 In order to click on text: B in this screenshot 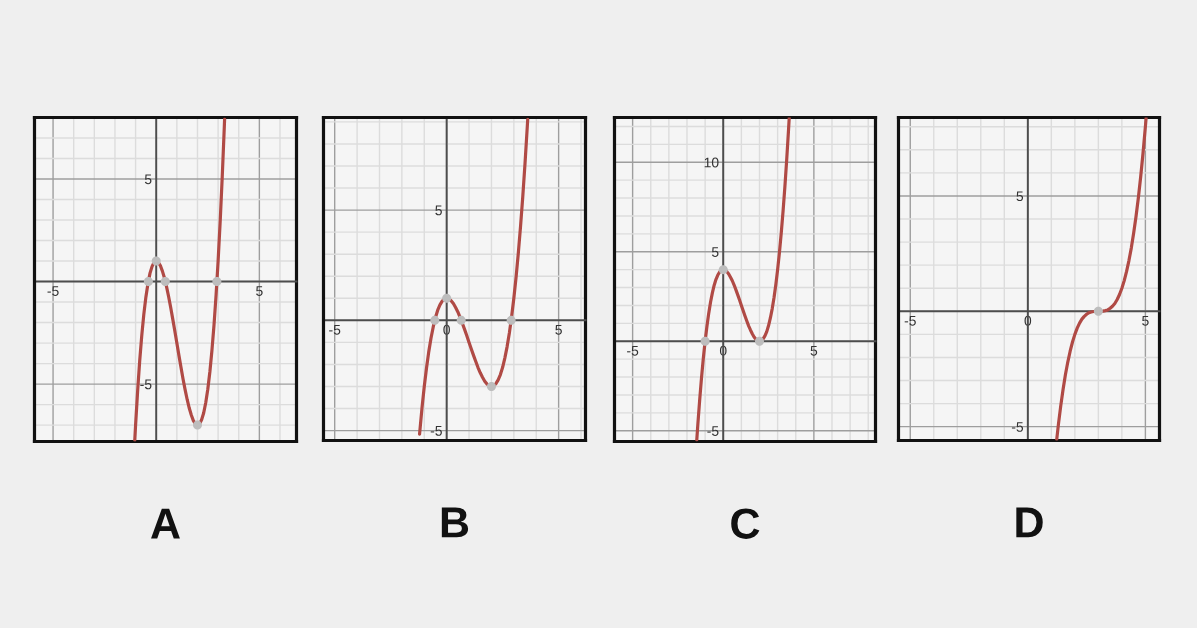, I will do `click(455, 522)`.